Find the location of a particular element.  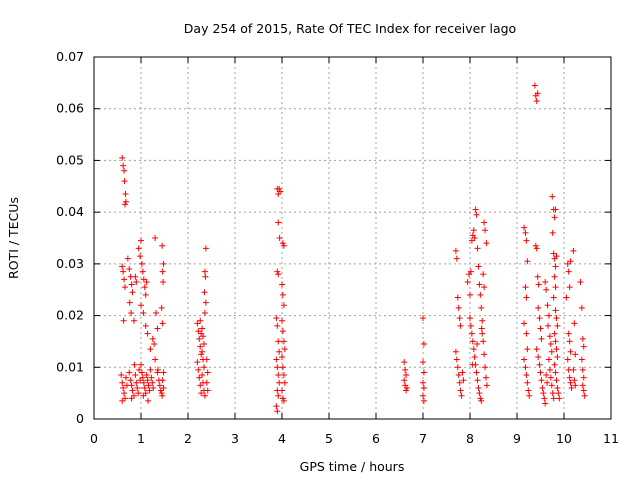

y-axis-tick-labels: 0 0.01 0.02 0.03 0.04 0.05 0.06 0.07 is located at coordinates (70, 237).